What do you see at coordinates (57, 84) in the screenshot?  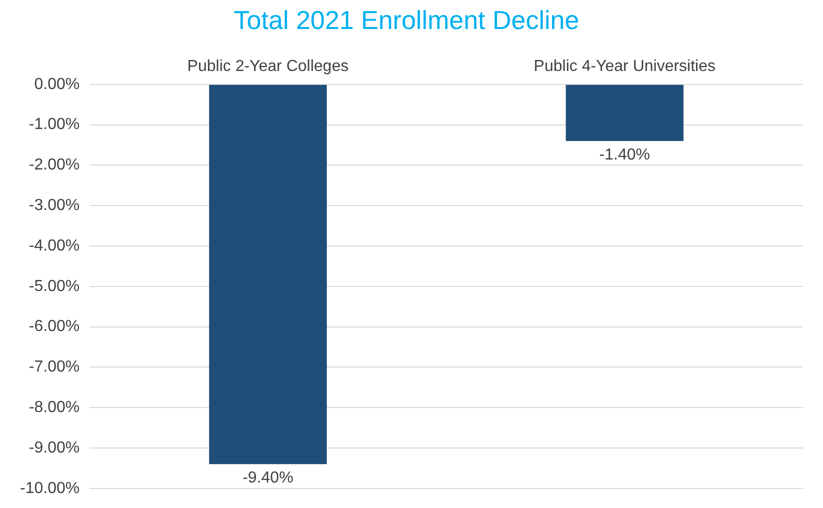 I see `y-tick-label: 0.00%` at bounding box center [57, 84].